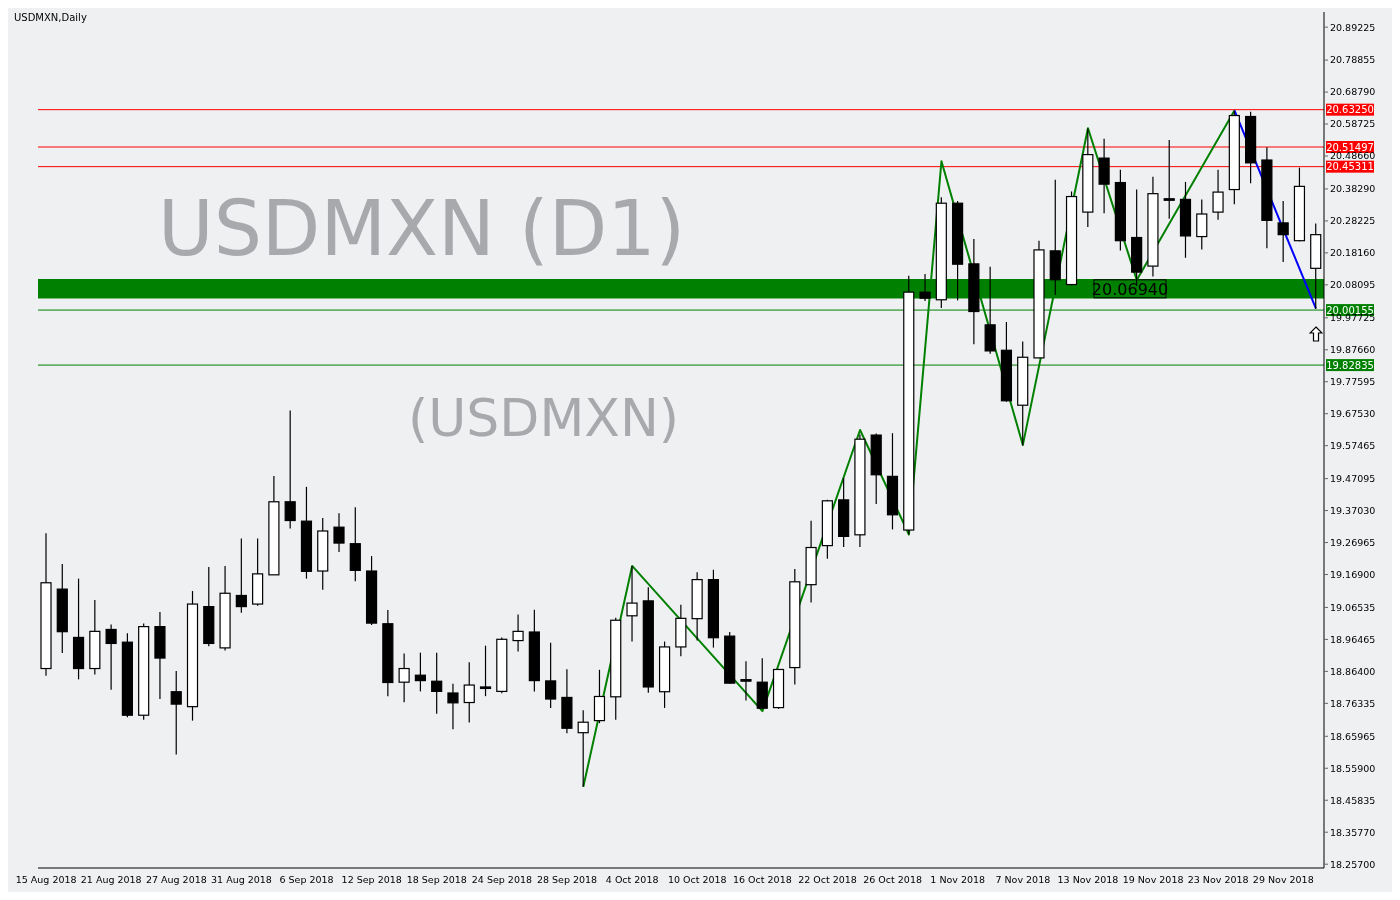 The height and width of the screenshot is (900, 1400). Describe the element at coordinates (1353, 253) in the screenshot. I see `y-tick-label: 20.18160` at that location.